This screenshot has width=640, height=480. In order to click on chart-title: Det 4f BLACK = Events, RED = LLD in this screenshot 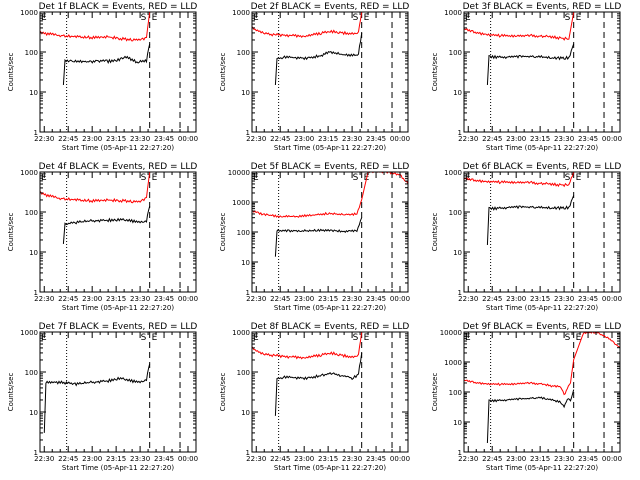, I will do `click(118, 167)`.